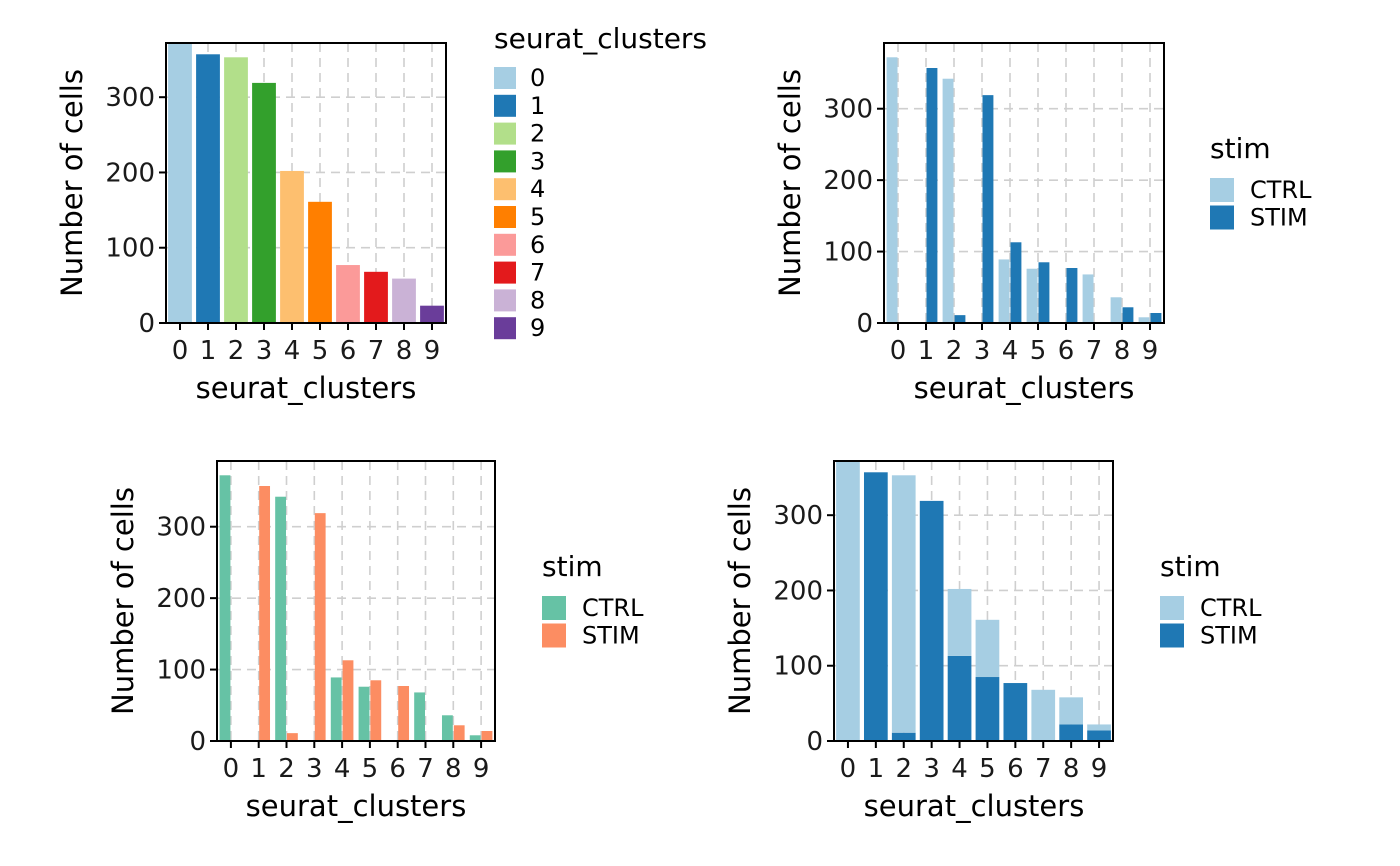 The width and height of the screenshot is (1400, 866). I want to click on legend-key-ctrl, so click(554, 608).